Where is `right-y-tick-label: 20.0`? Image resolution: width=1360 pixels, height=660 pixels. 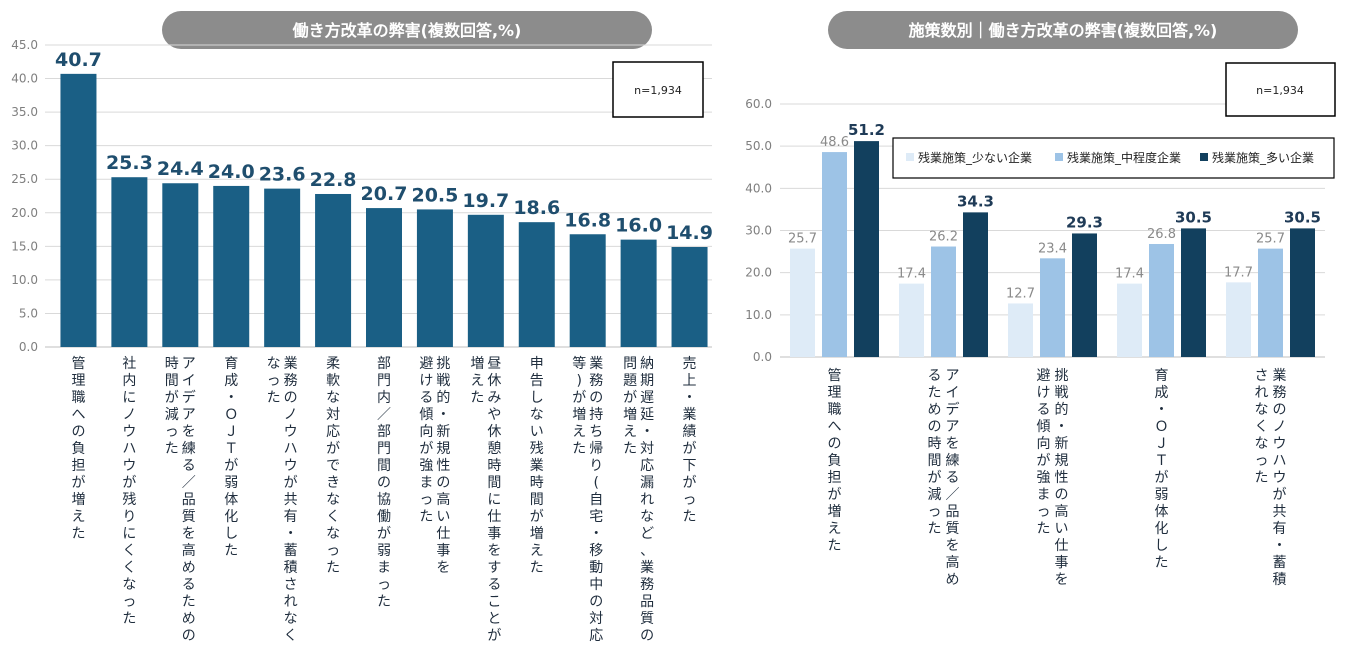
right-y-tick-label: 20.0 is located at coordinates (758, 273).